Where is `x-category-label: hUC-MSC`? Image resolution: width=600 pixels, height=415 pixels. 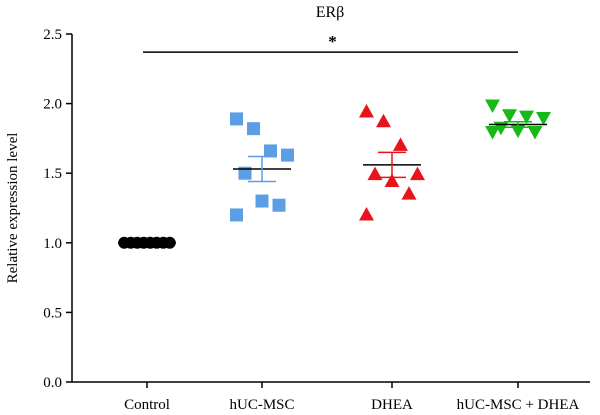
x-category-label: hUC-MSC is located at coordinates (261, 405).